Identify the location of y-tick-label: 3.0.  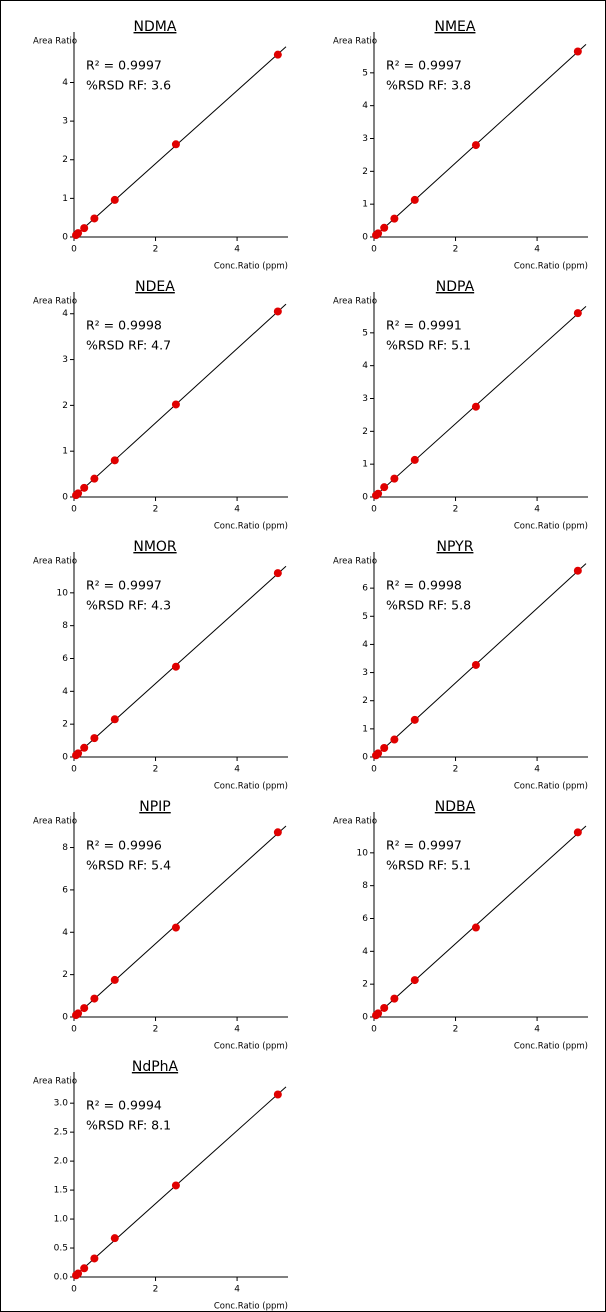
(61, 1104).